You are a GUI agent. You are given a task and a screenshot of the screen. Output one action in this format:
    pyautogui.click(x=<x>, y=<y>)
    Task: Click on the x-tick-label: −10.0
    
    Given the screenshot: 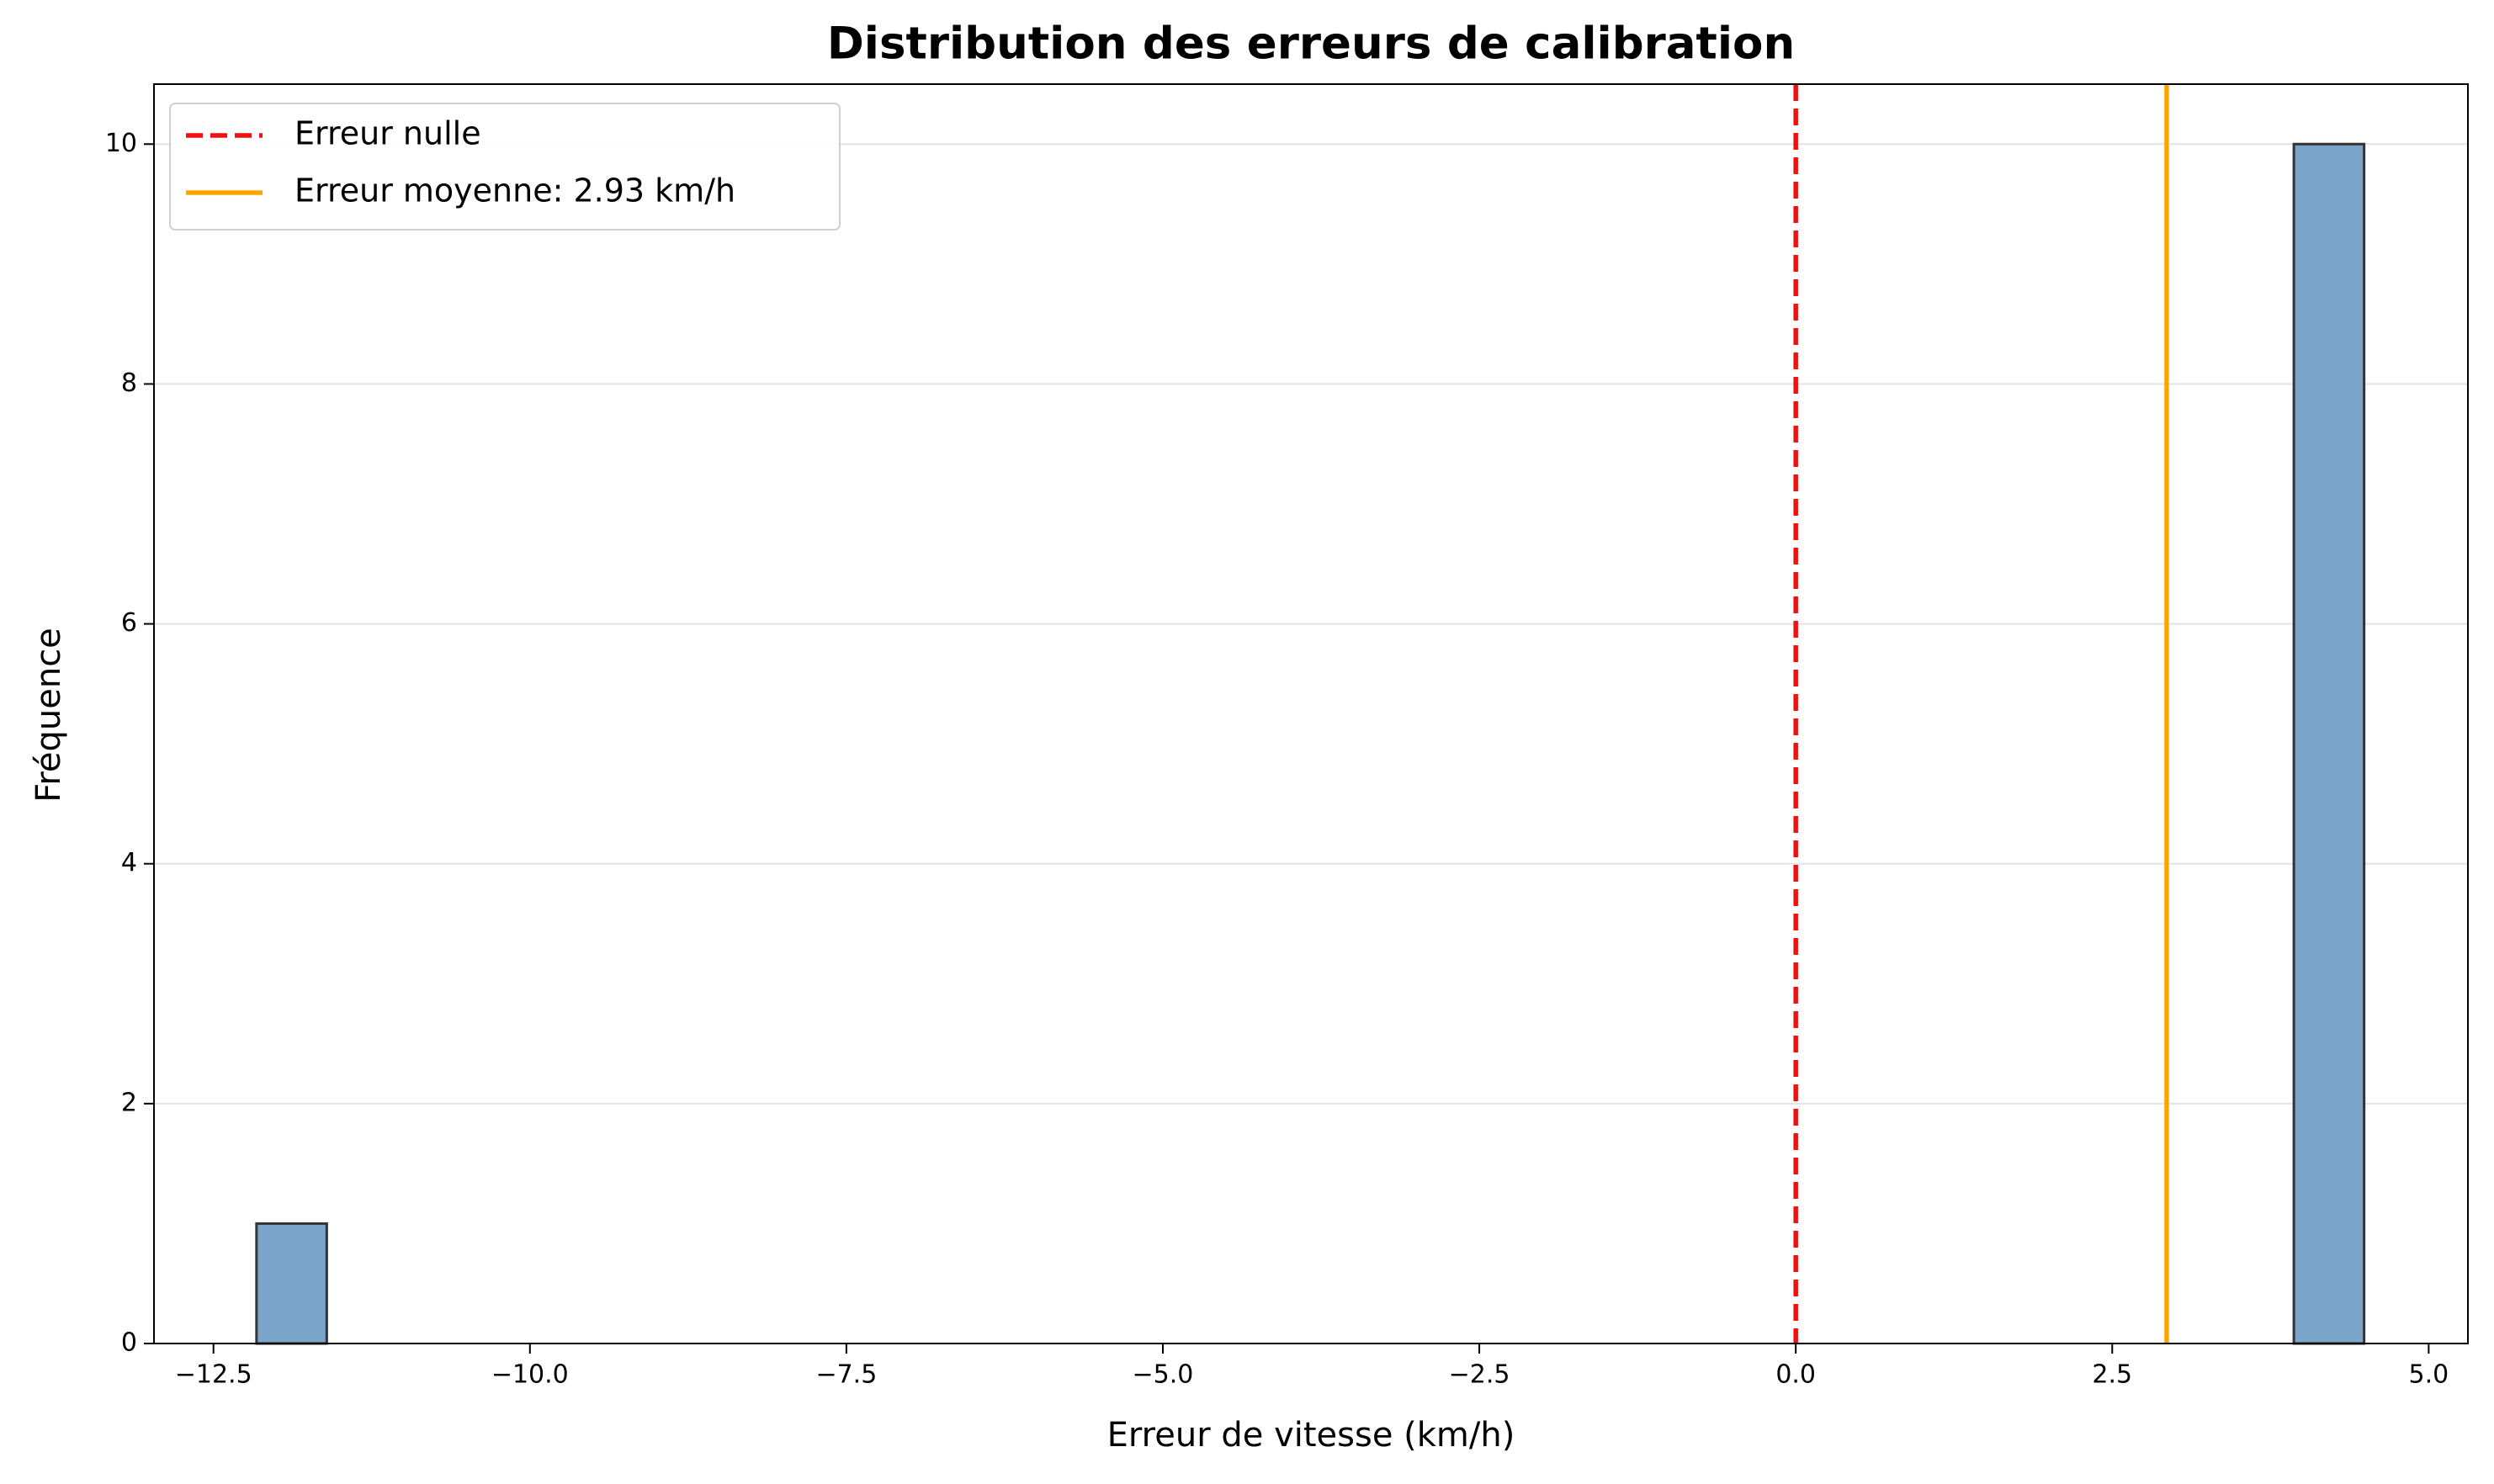 What is the action you would take?
    pyautogui.click(x=530, y=1375)
    